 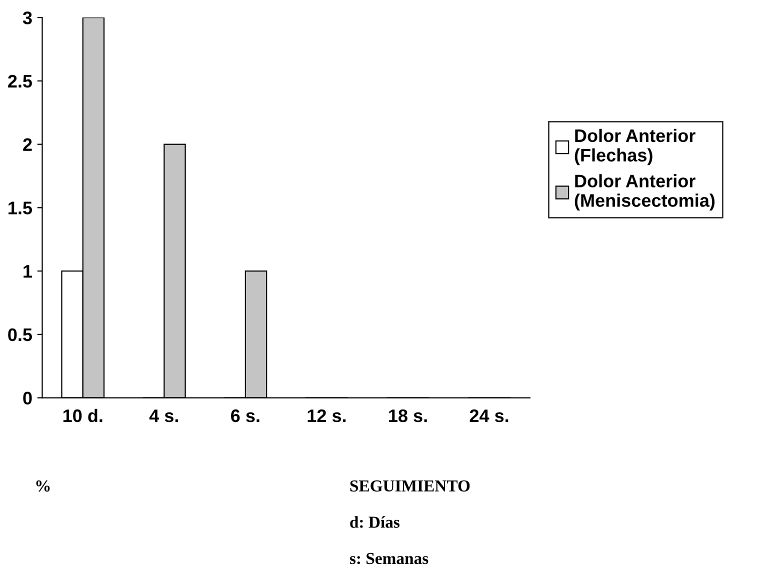 I want to click on y-tick-label: 1.5, so click(x=20, y=208).